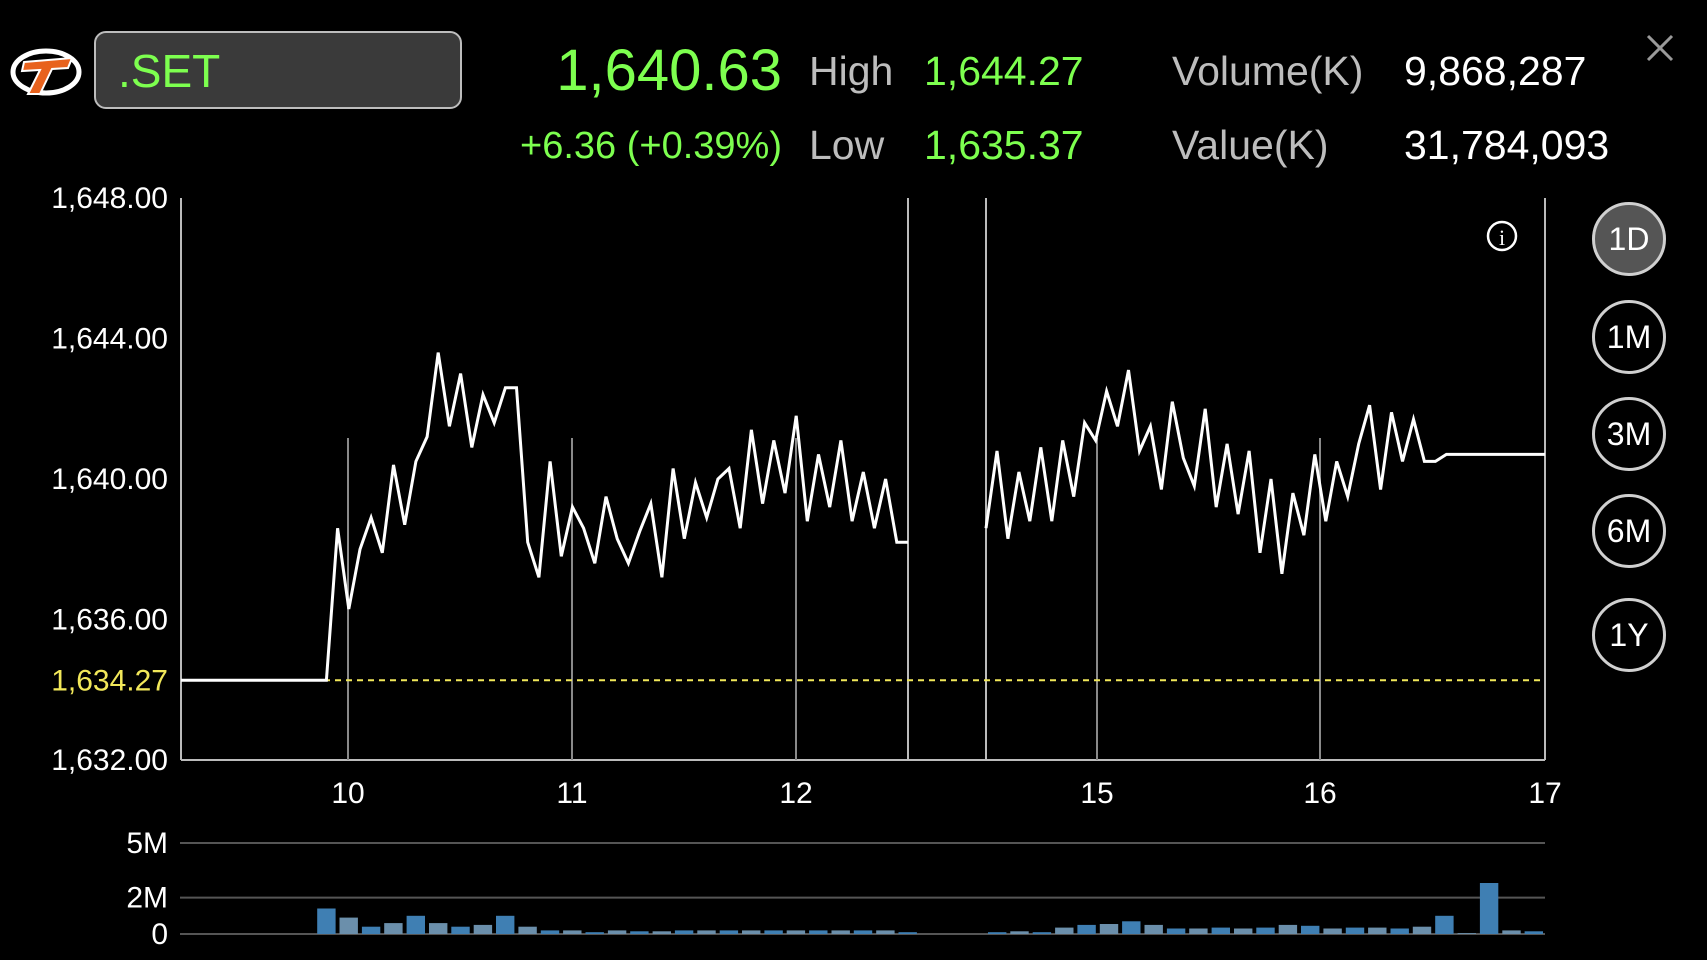 The height and width of the screenshot is (960, 1707). Describe the element at coordinates (109, 620) in the screenshot. I see `y-tick-label: 1,636.00` at that location.